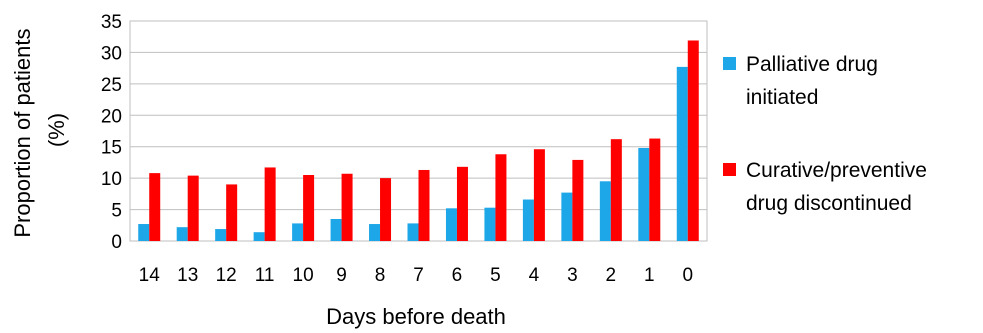  I want to click on x-tick-label: 0, so click(687, 275).